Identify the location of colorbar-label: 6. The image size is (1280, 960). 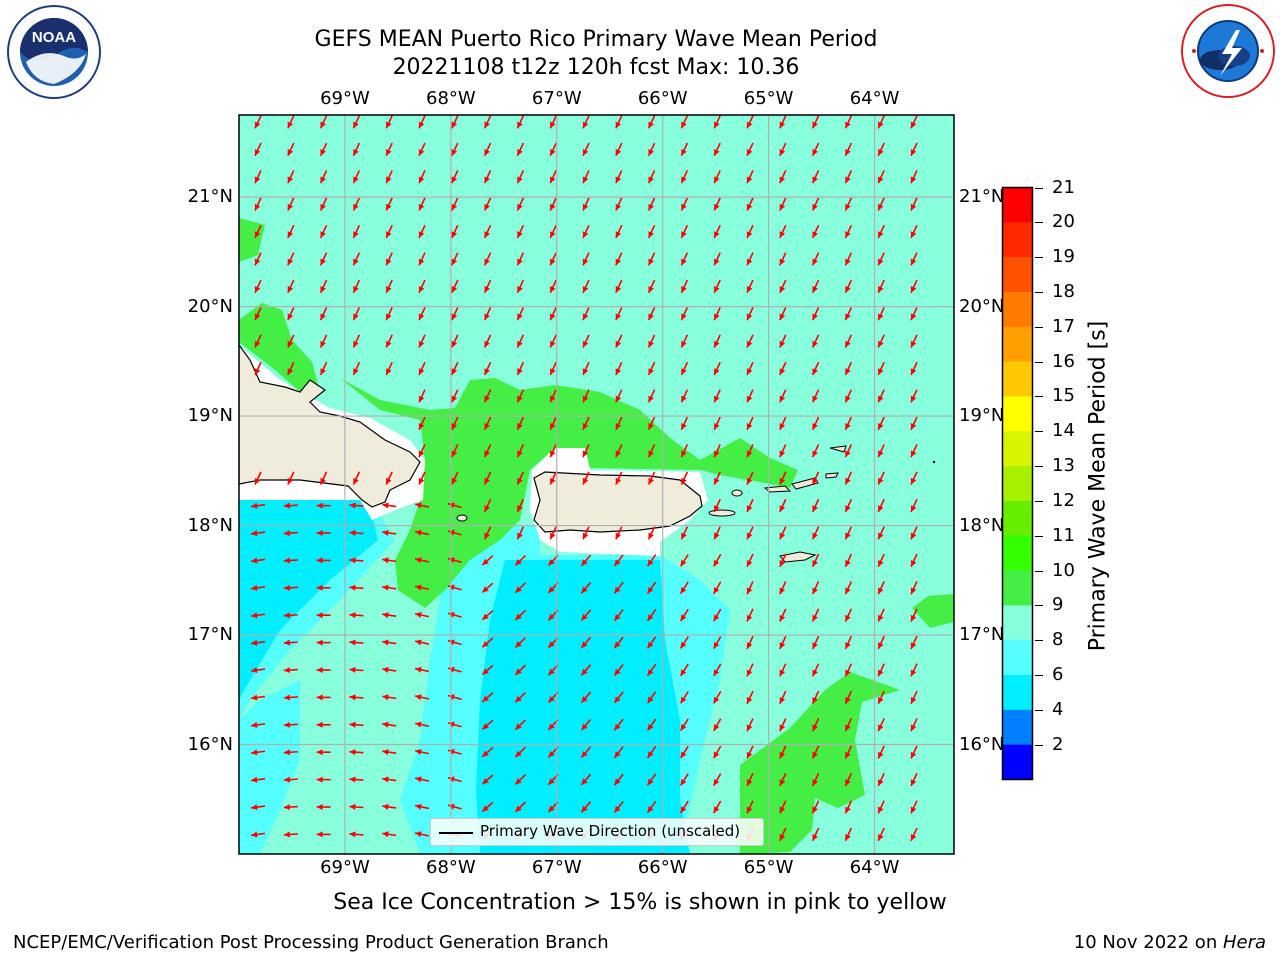
(1058, 675).